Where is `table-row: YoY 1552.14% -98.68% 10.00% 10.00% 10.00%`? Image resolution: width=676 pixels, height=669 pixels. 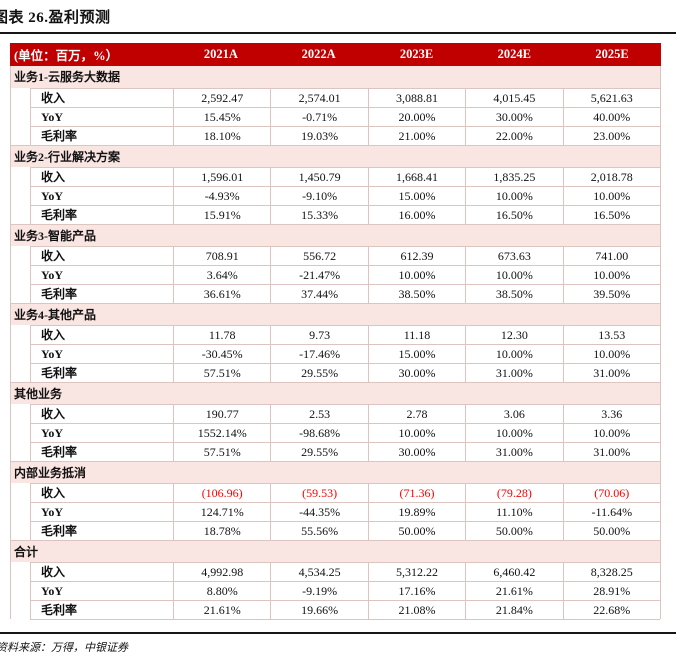 table-row: YoY 1552.14% -98.68% 10.00% 10.00% 10.00% is located at coordinates (335, 432).